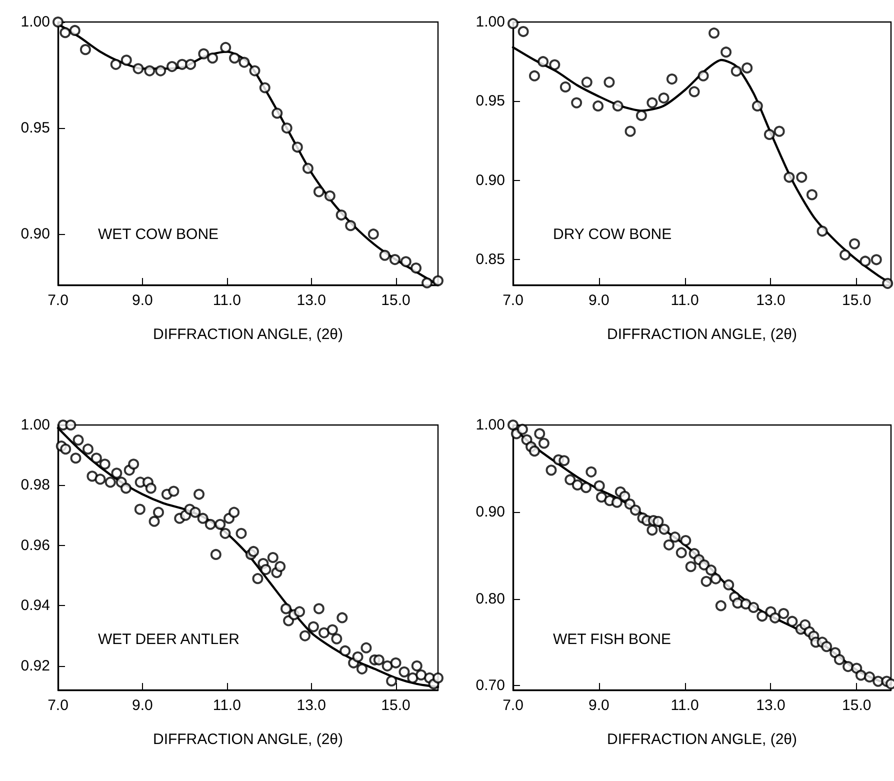 This screenshot has width=894, height=781. What do you see at coordinates (169, 639) in the screenshot?
I see `annotation: WET DEER ANTLER` at bounding box center [169, 639].